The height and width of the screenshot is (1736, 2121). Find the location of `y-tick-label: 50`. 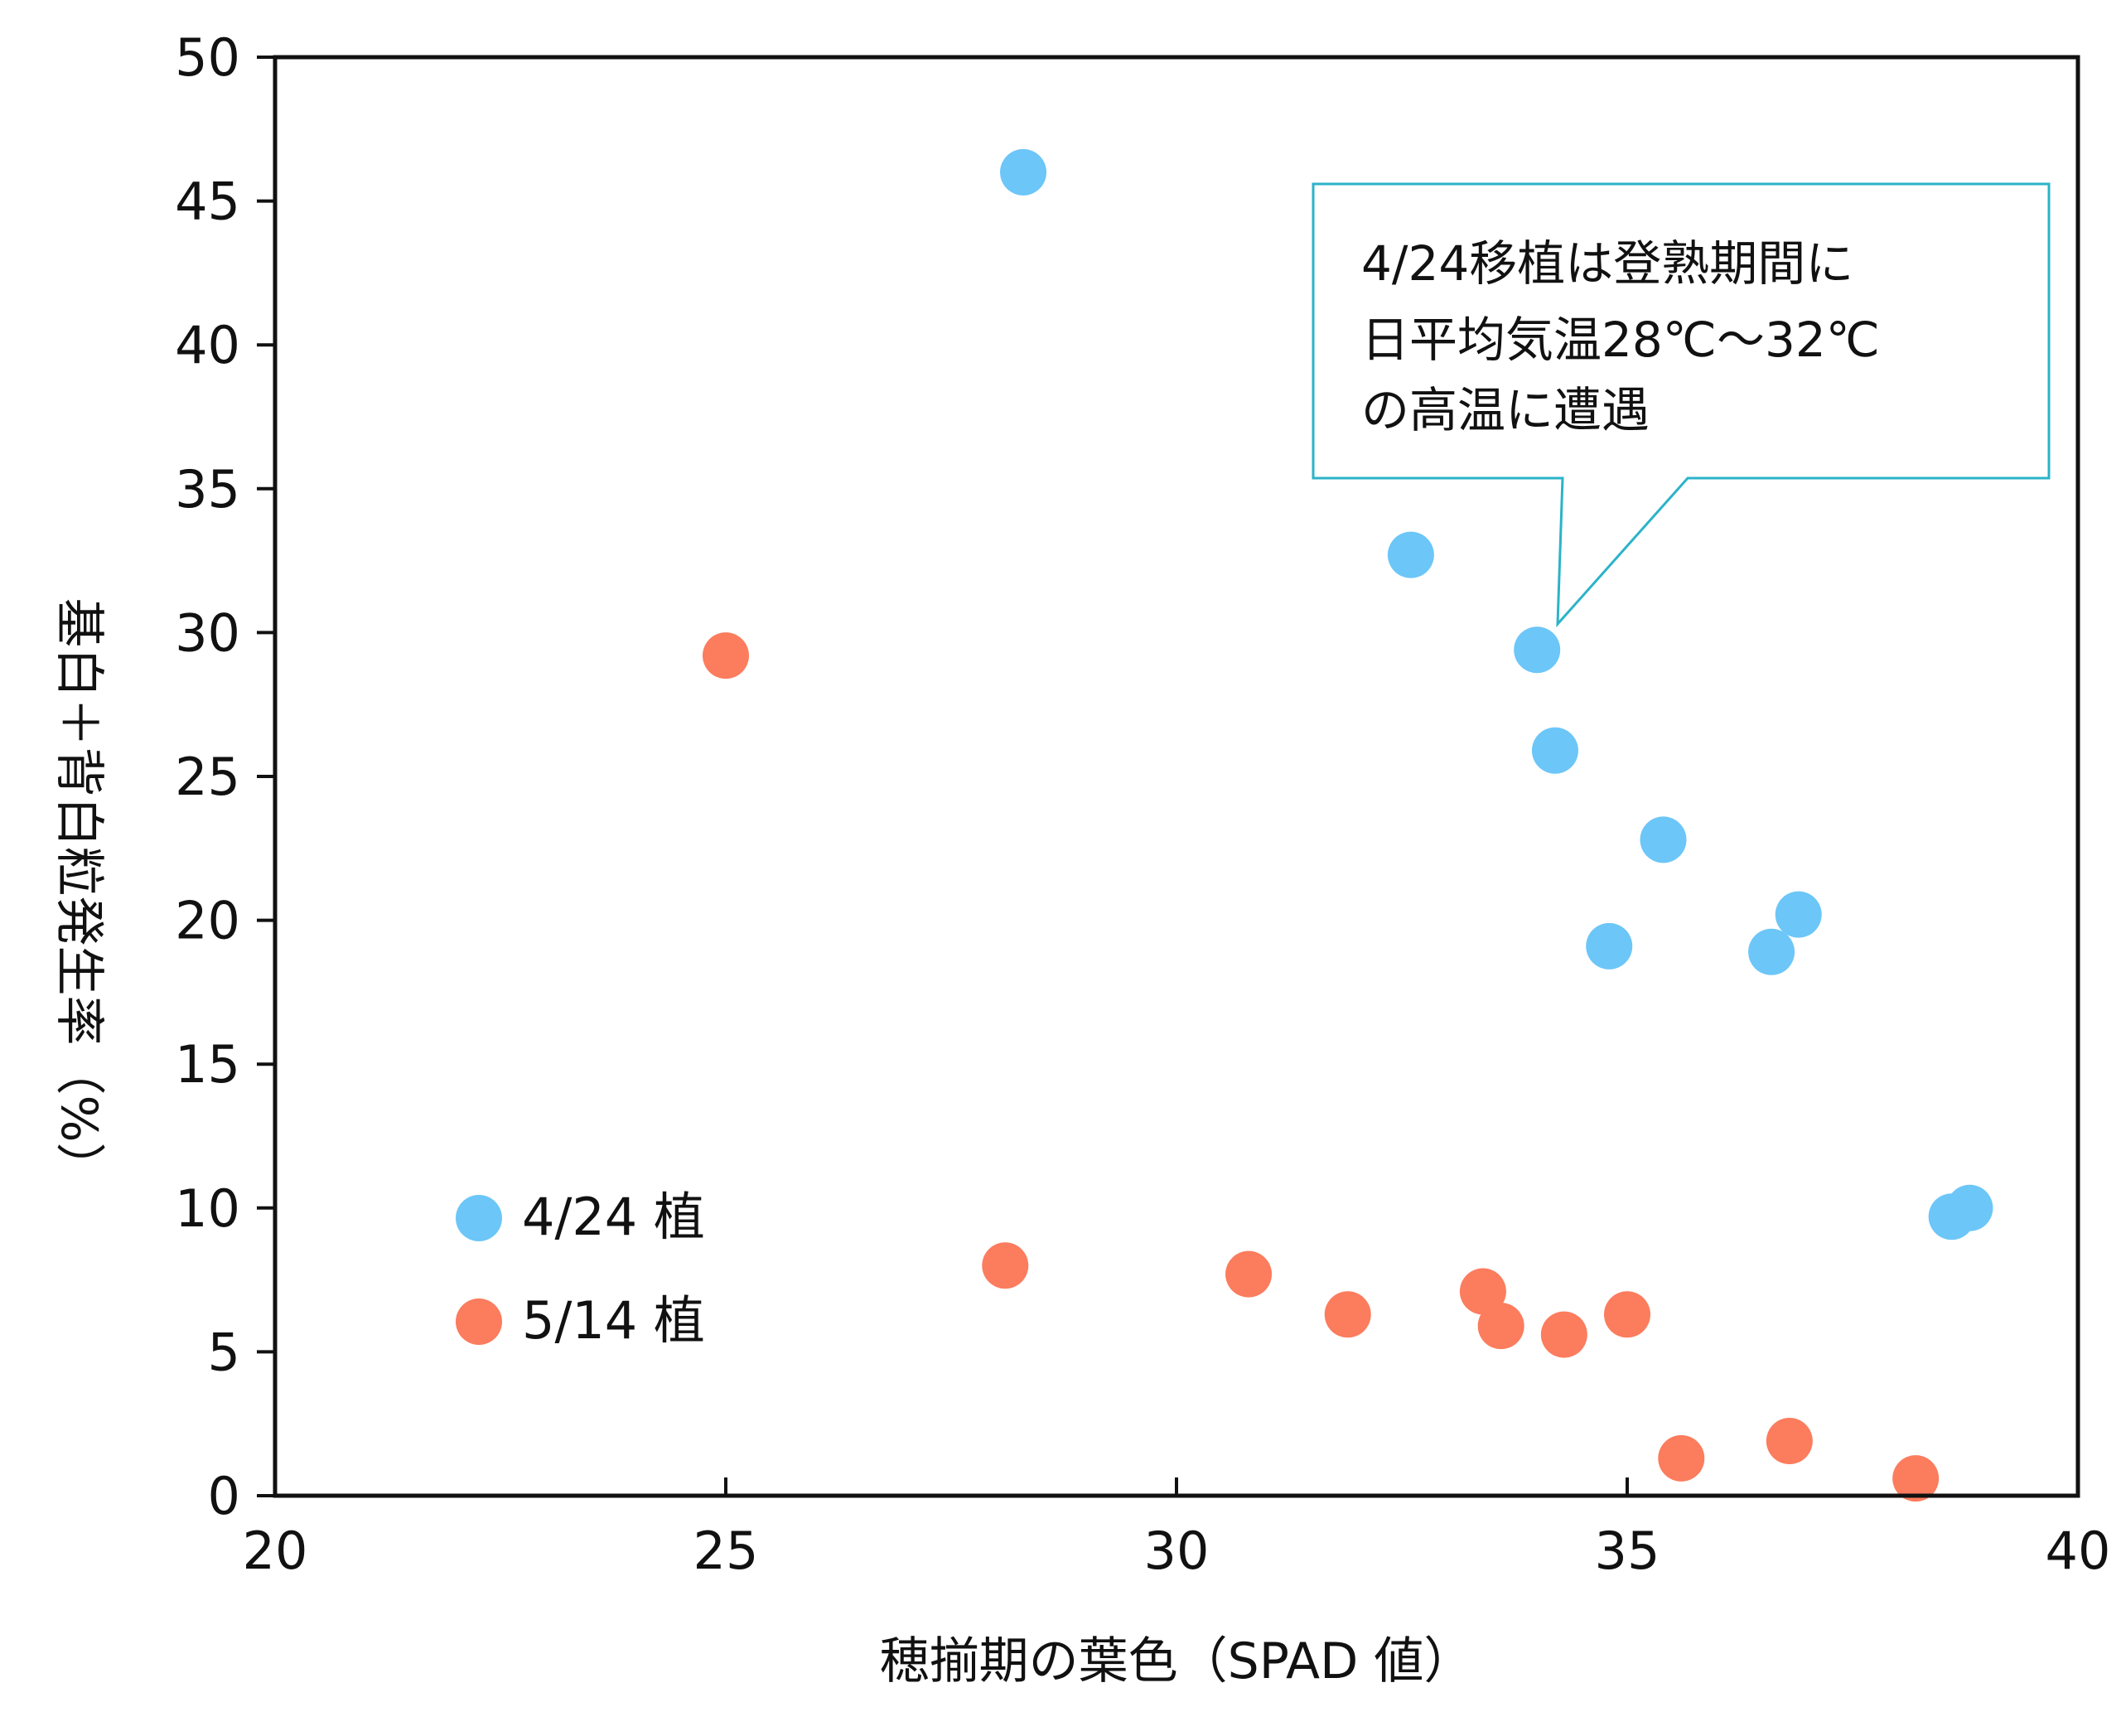

y-tick-label: 50 is located at coordinates (208, 57).